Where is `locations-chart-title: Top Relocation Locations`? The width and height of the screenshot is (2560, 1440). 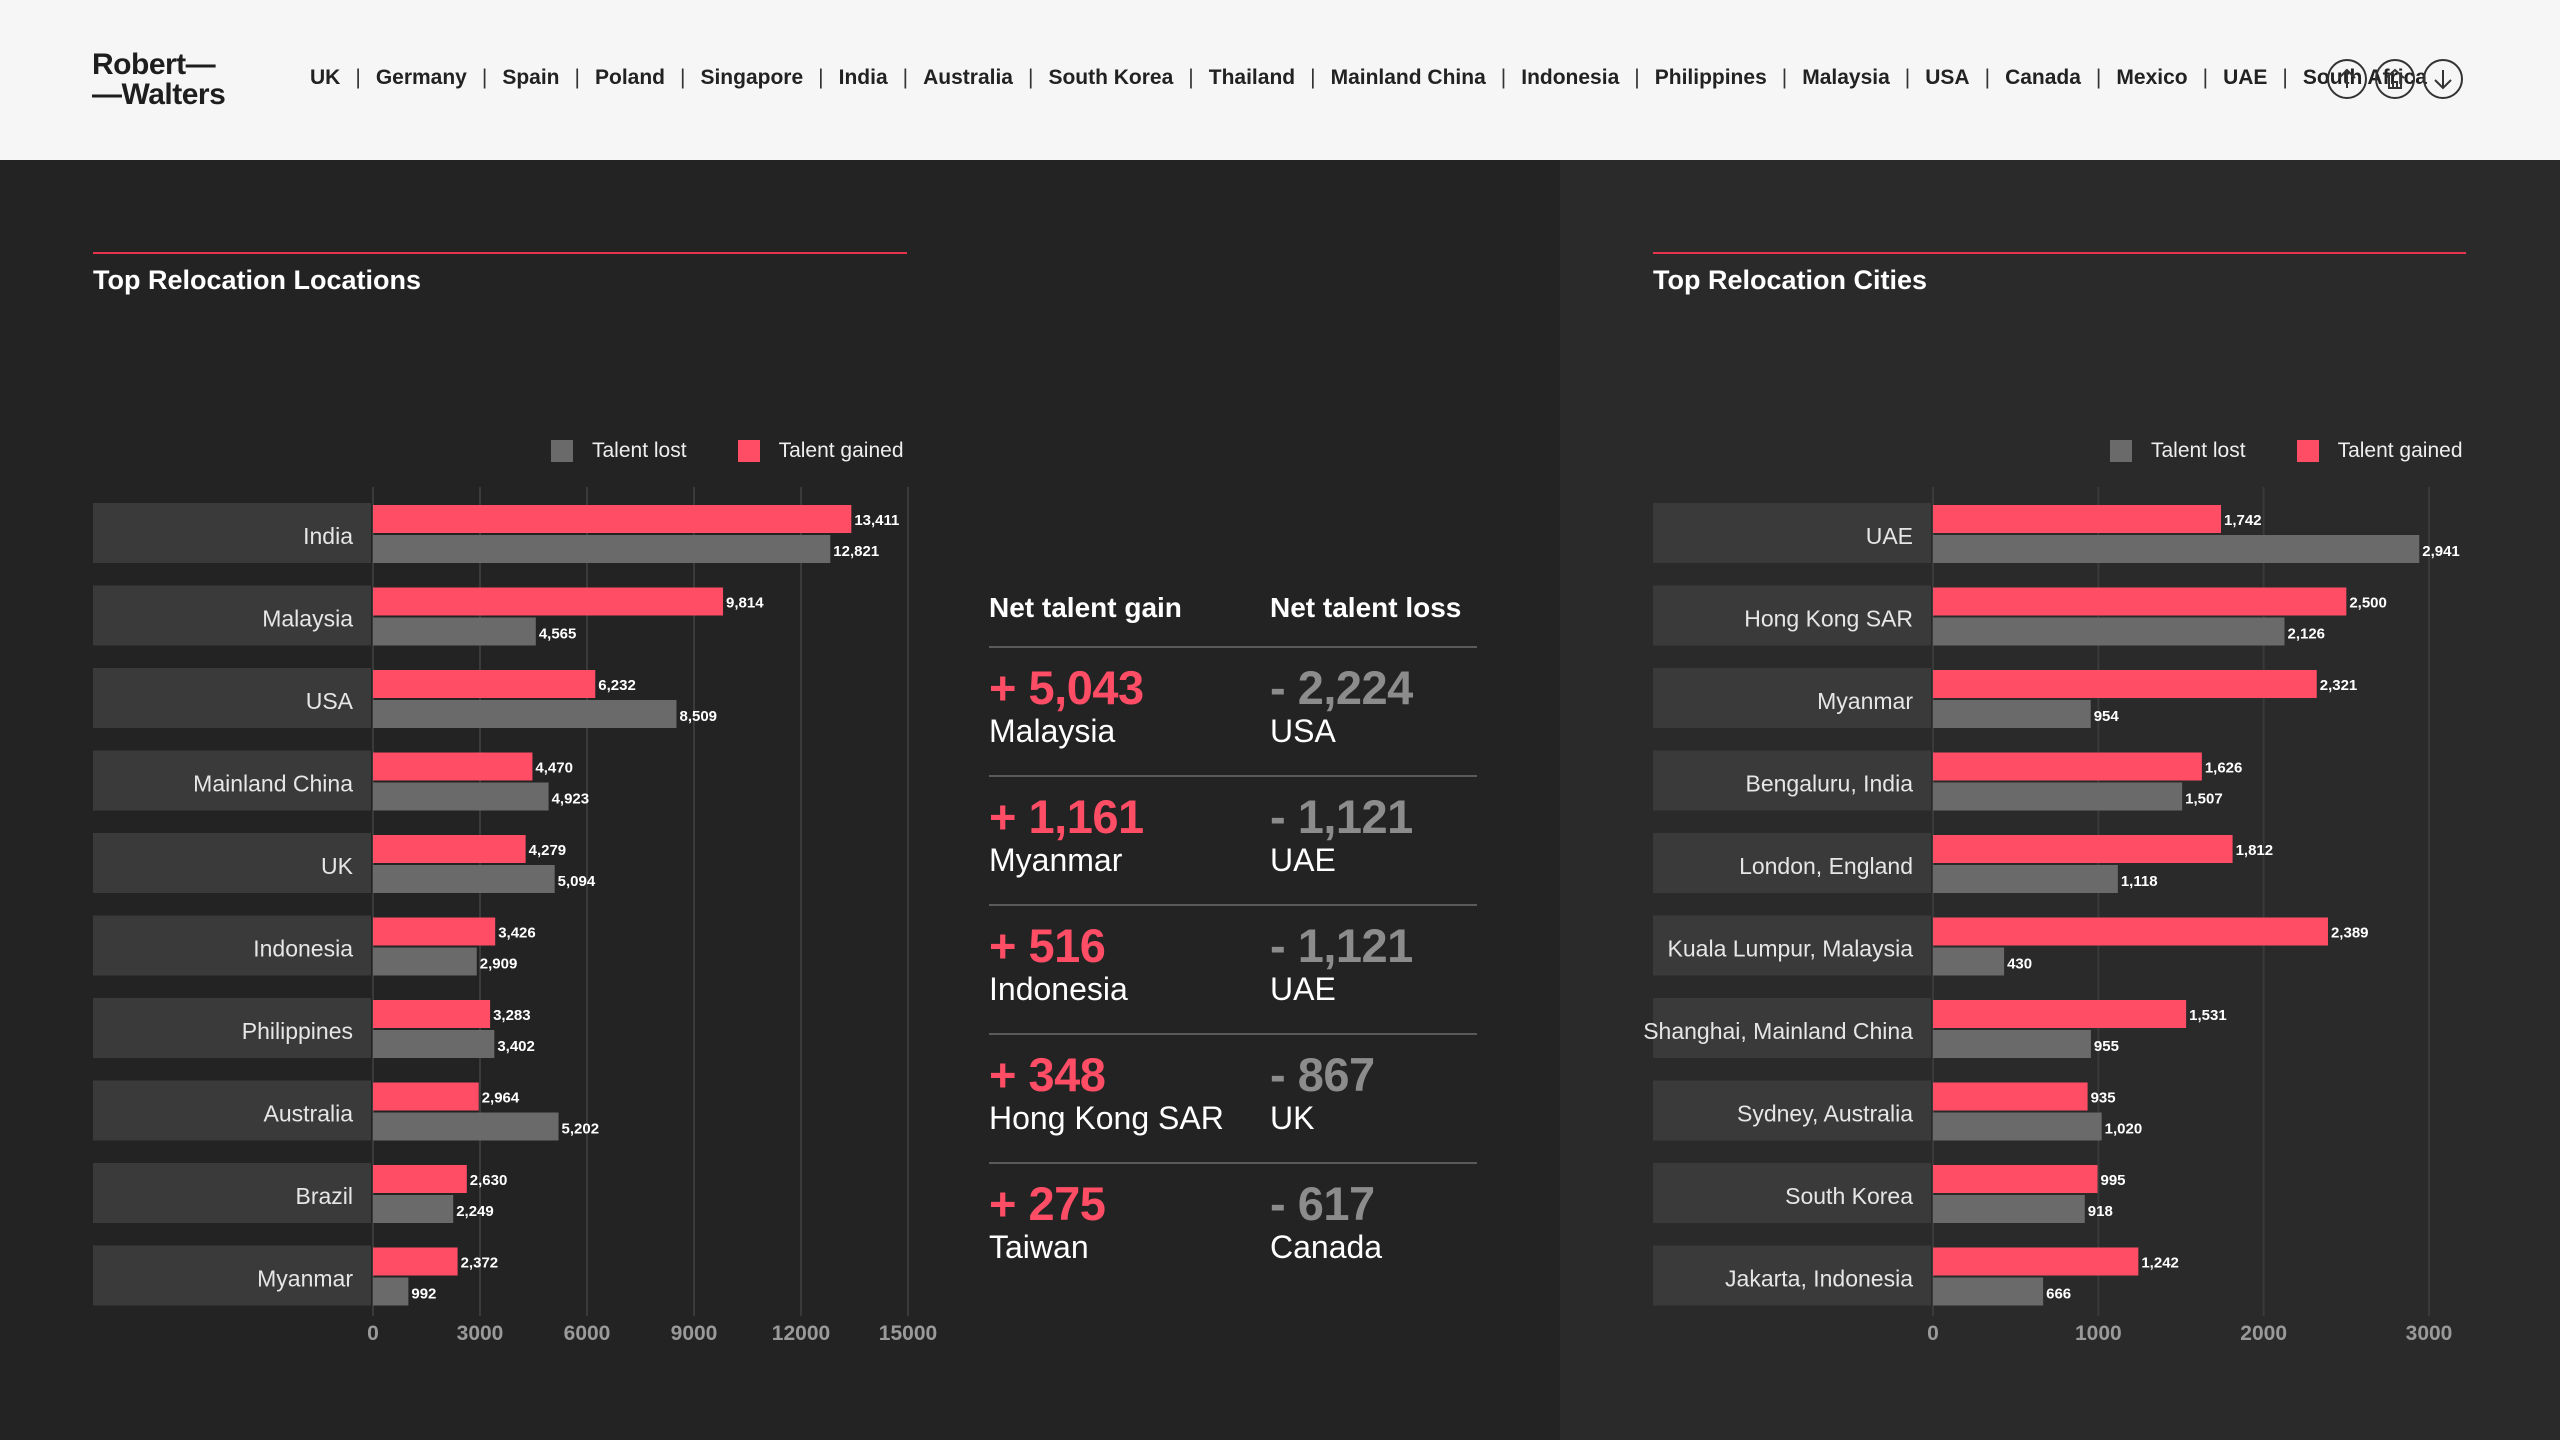
locations-chart-title: Top Relocation Locations is located at coordinates (257, 280).